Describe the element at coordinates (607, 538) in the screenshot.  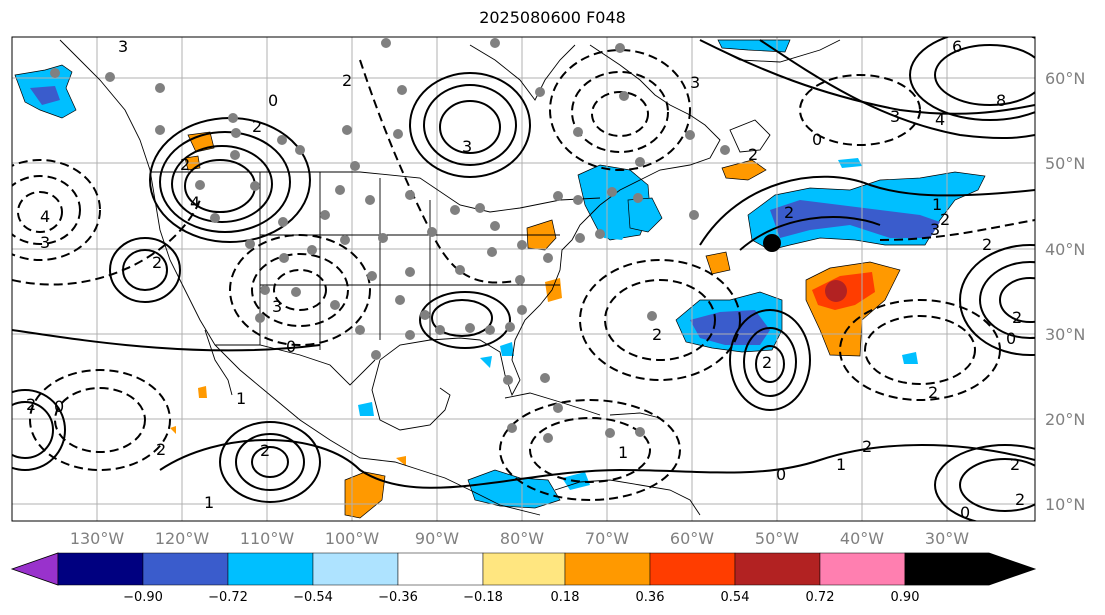
I see `lon-label: 70°W` at that location.